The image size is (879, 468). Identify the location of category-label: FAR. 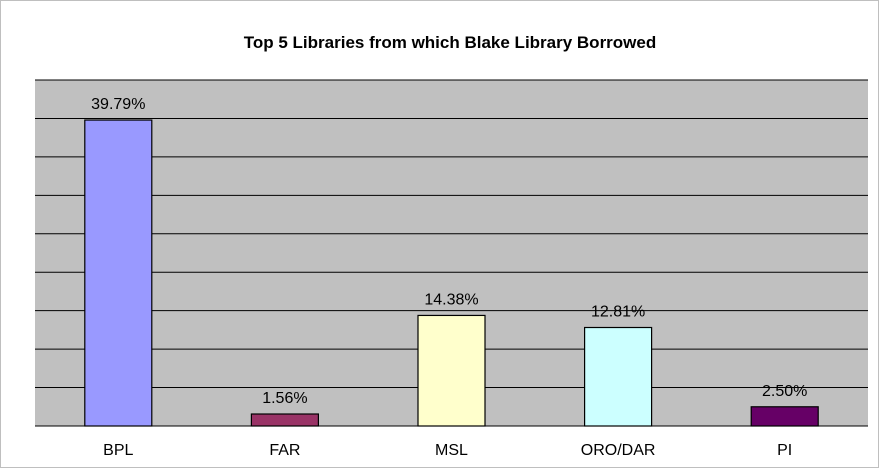
(284, 450).